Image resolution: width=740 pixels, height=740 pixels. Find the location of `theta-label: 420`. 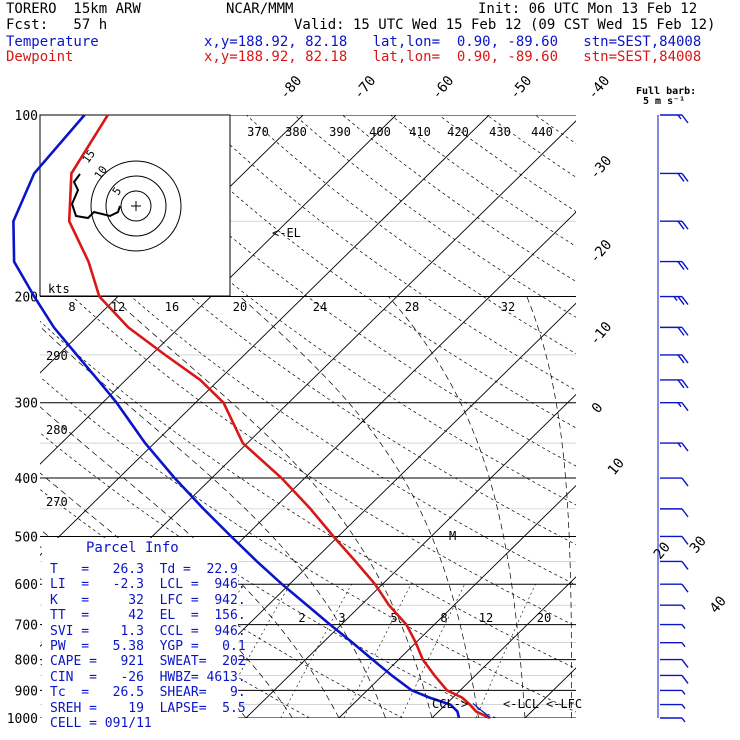

theta-label: 420 is located at coordinates (458, 132).